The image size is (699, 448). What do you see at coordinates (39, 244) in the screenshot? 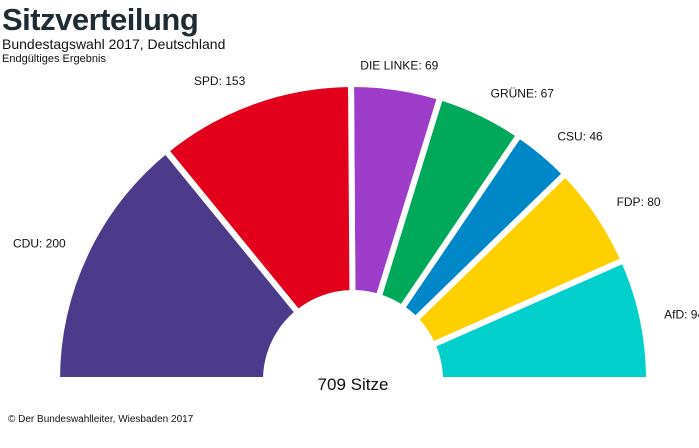
I see `segment-label: CDU: 200` at bounding box center [39, 244].